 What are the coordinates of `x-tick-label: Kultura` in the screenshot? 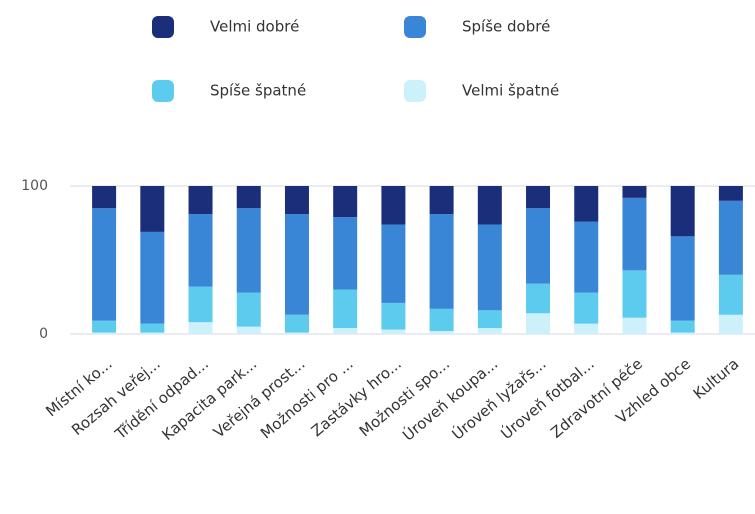 It's located at (716, 379).